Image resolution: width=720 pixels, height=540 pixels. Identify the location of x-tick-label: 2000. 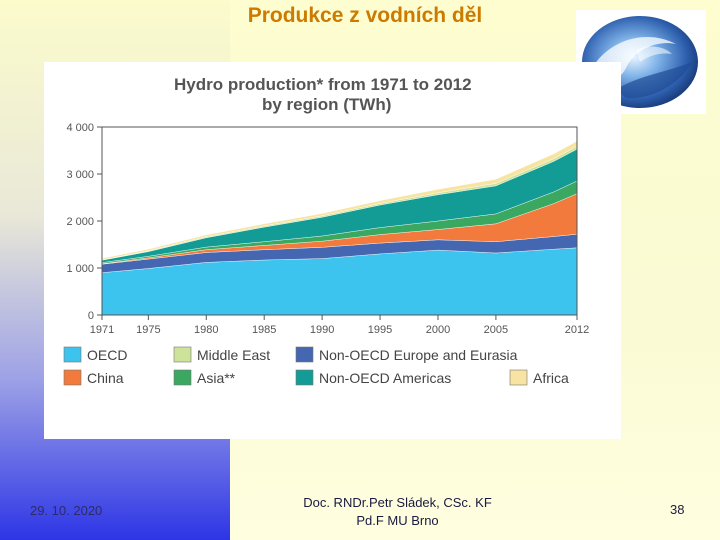
(438, 330).